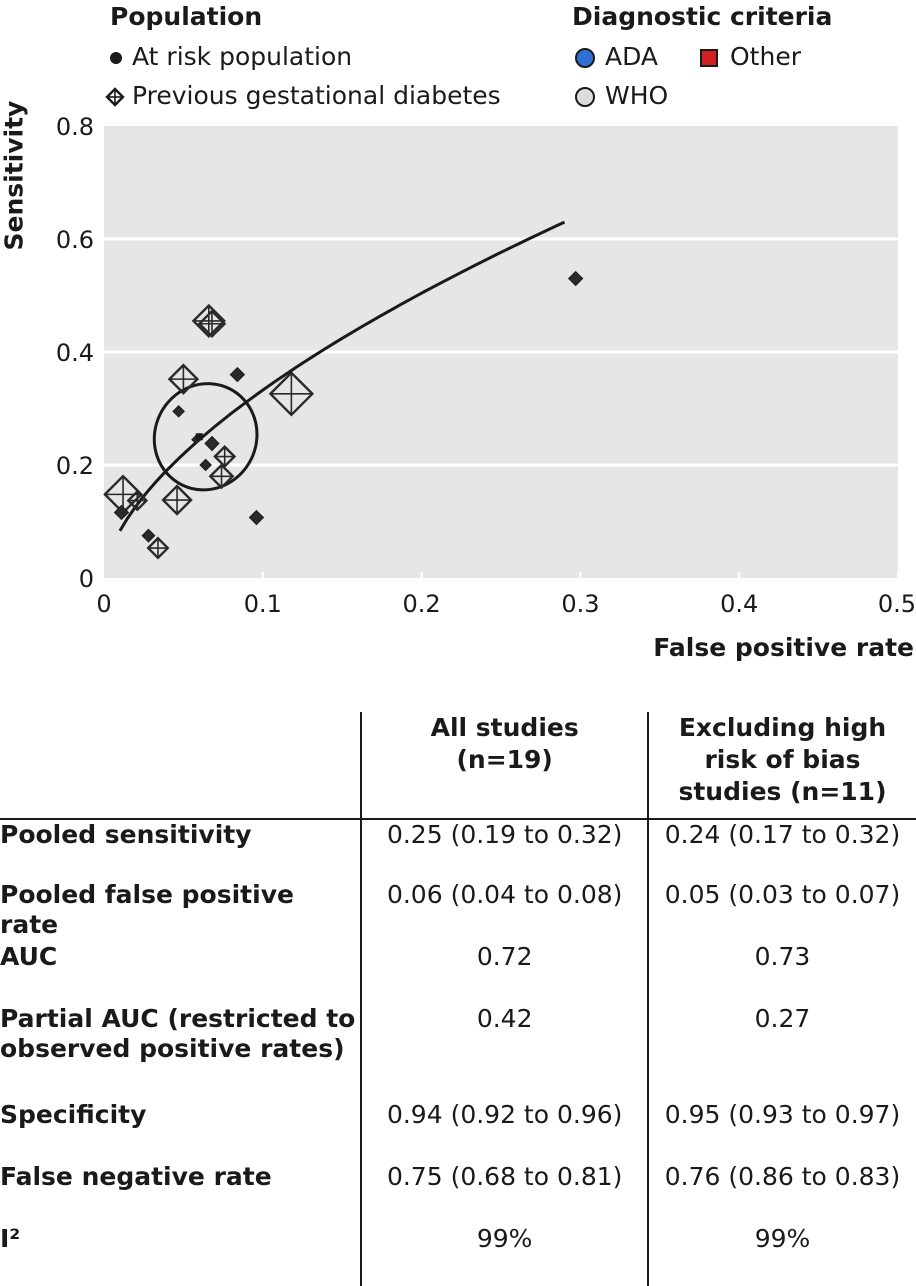 This screenshot has width=916, height=1286. I want to click on legend-item-ada: ADA, so click(615, 56).